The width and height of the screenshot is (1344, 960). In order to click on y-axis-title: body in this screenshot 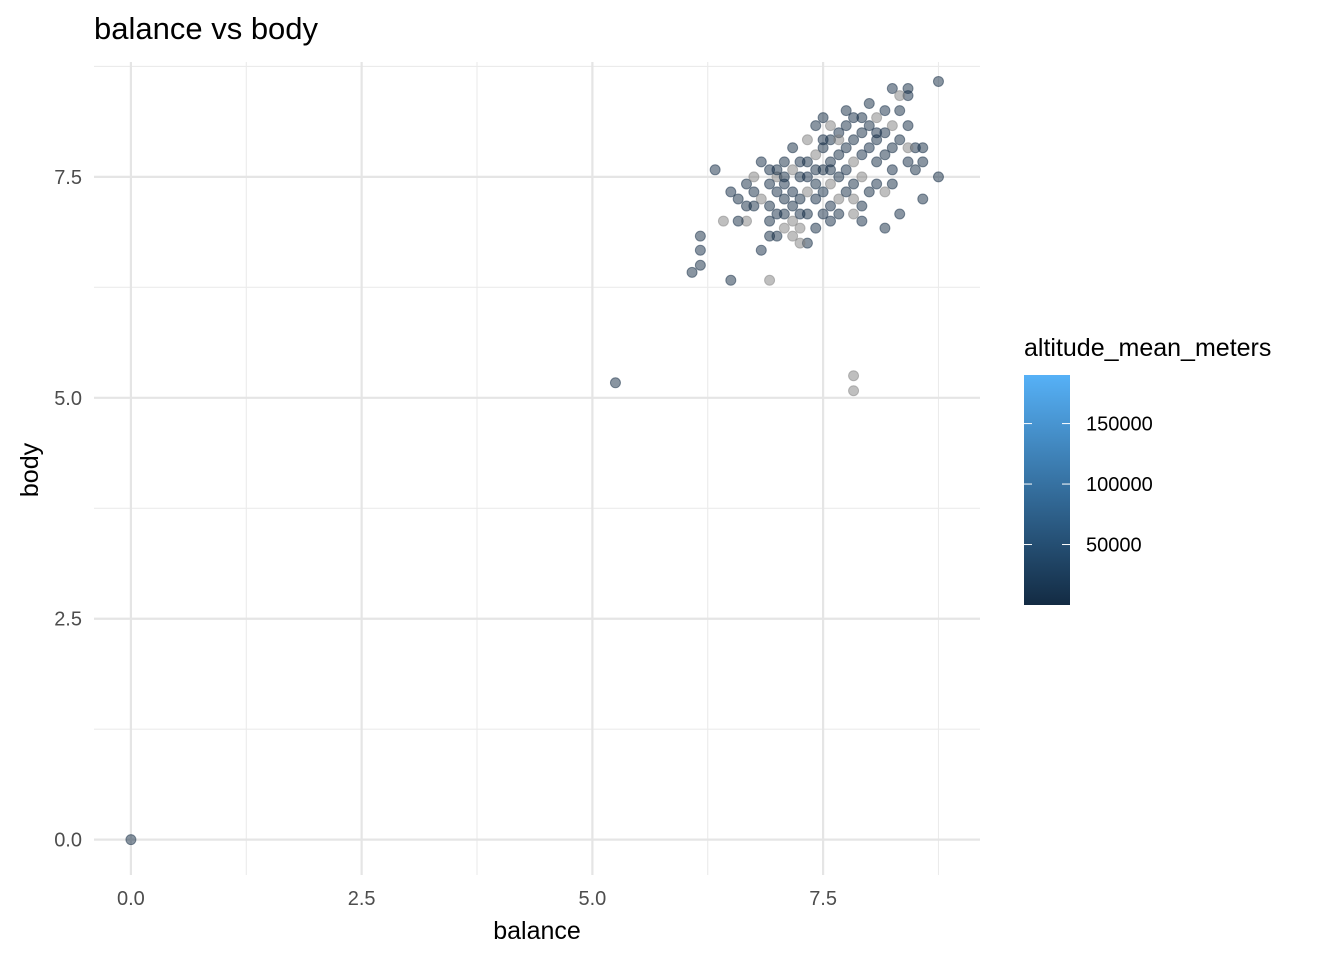, I will do `click(30, 469)`.